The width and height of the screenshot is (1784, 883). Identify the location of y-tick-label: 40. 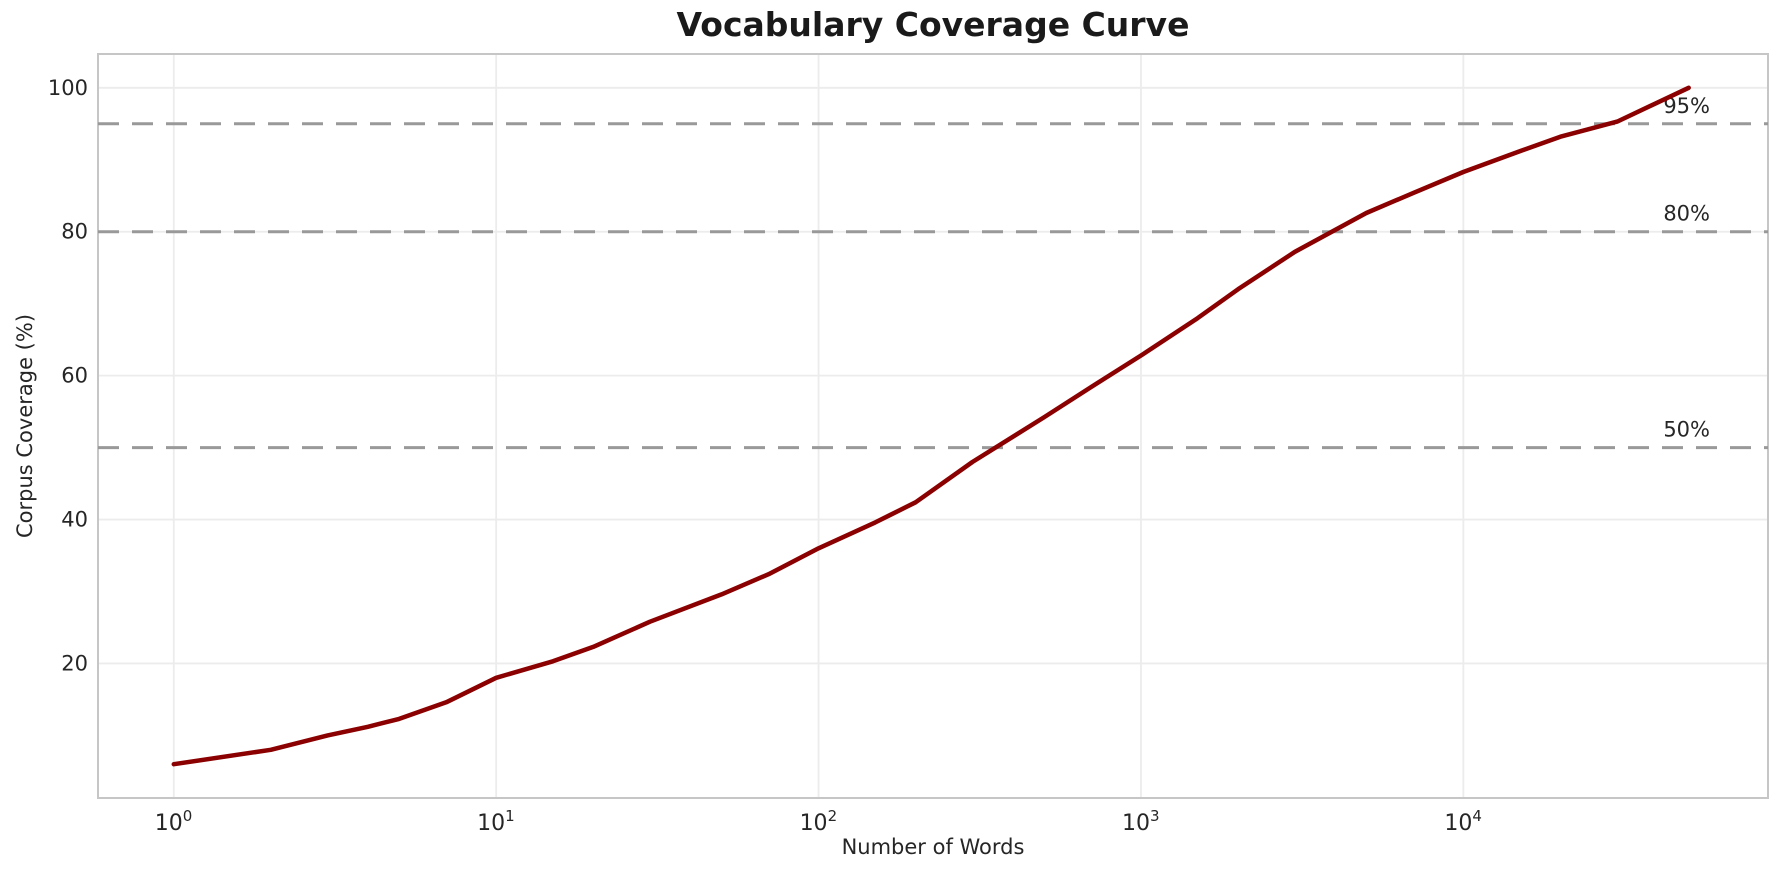
(74, 520).